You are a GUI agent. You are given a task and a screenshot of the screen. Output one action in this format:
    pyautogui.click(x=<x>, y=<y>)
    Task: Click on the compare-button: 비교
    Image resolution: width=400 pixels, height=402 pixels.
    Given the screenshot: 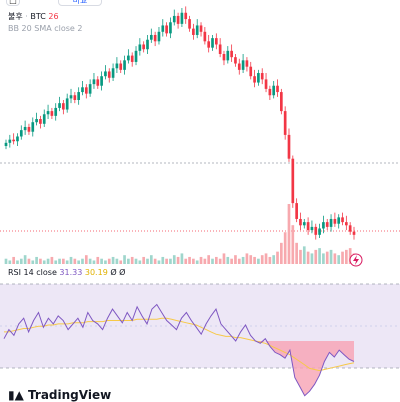 What is the action you would take?
    pyautogui.click(x=80, y=3)
    